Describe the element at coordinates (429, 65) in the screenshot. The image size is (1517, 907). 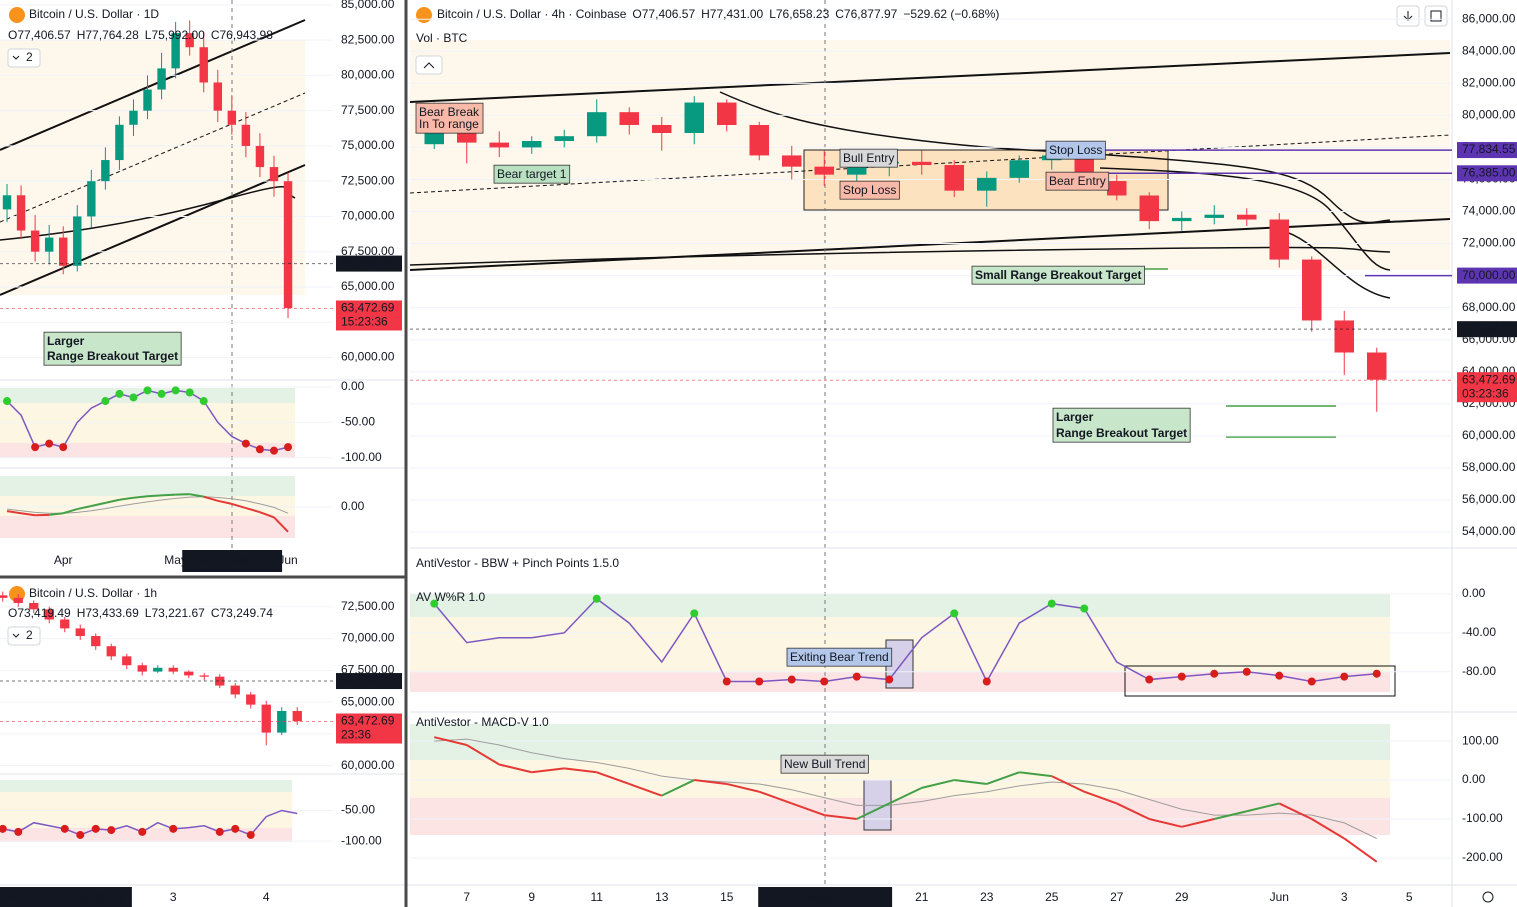
I see `collapse-button` at that location.